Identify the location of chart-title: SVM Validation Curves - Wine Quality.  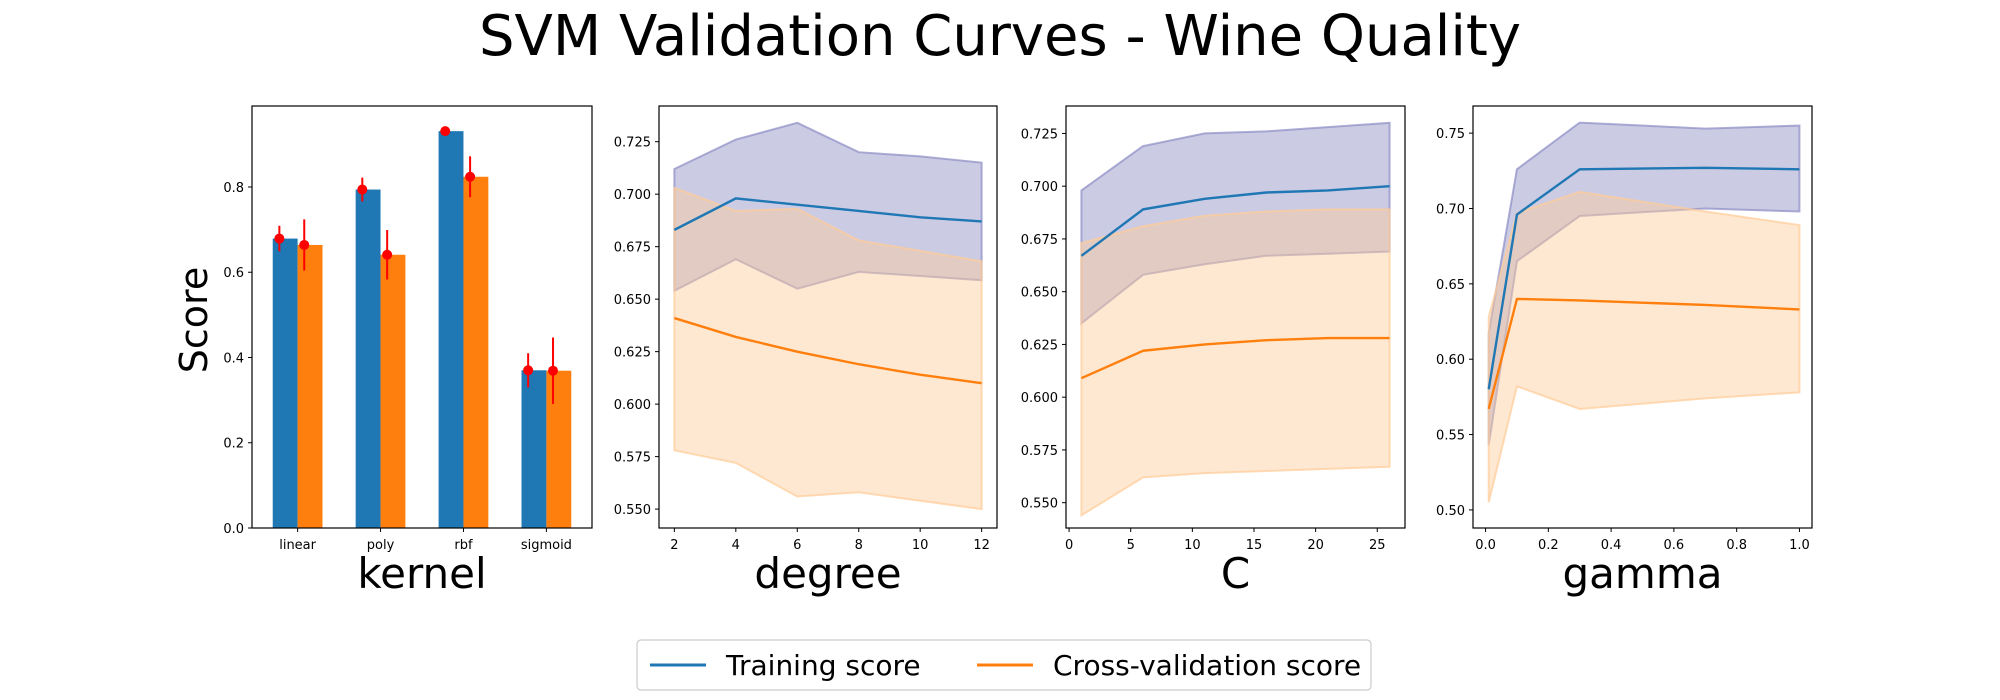
(1000, 36).